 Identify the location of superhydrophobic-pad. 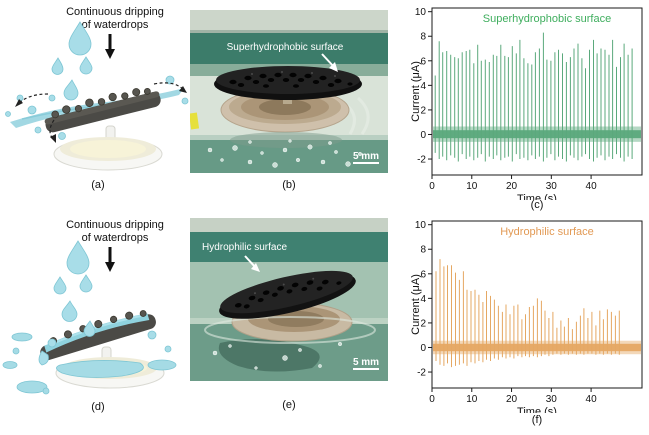
(288, 83).